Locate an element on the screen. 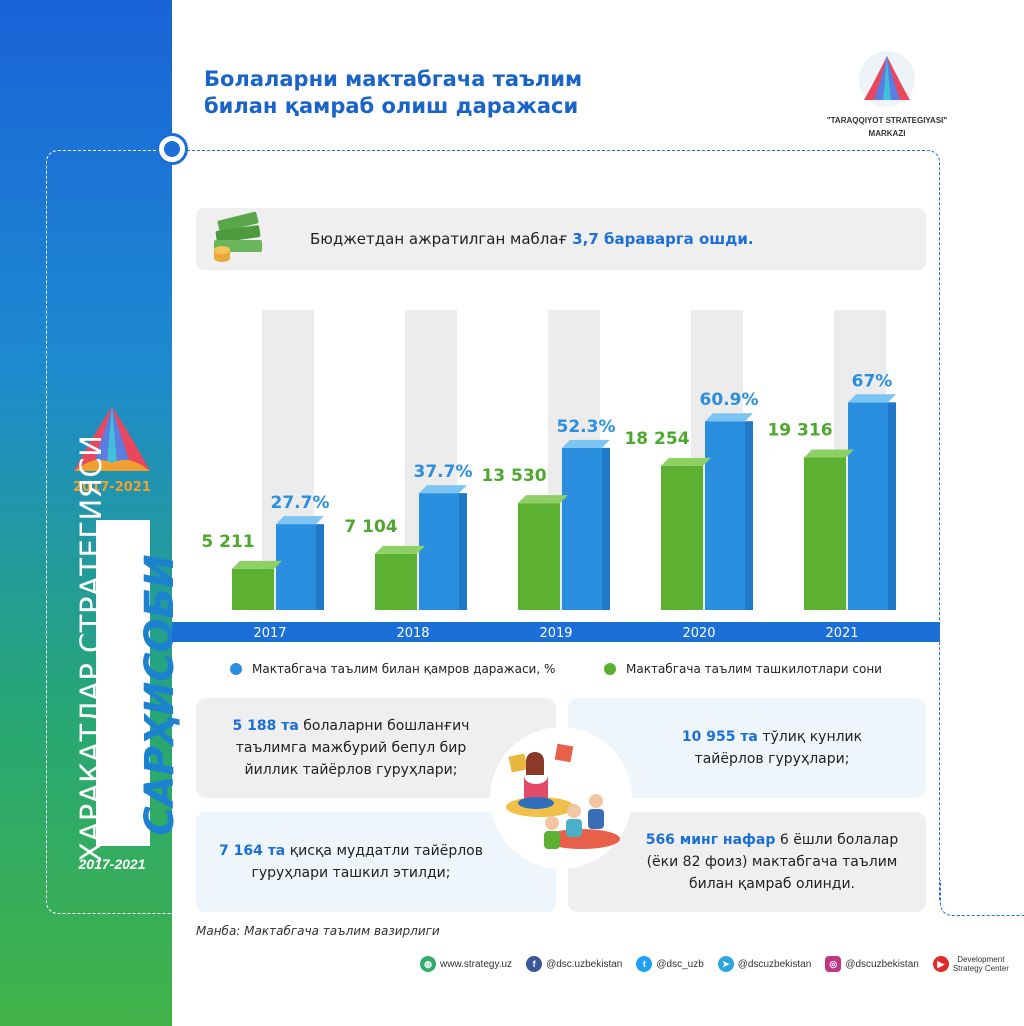 This screenshot has height=1026, width=1024. bar-coverage-label: 67% is located at coordinates (872, 381).